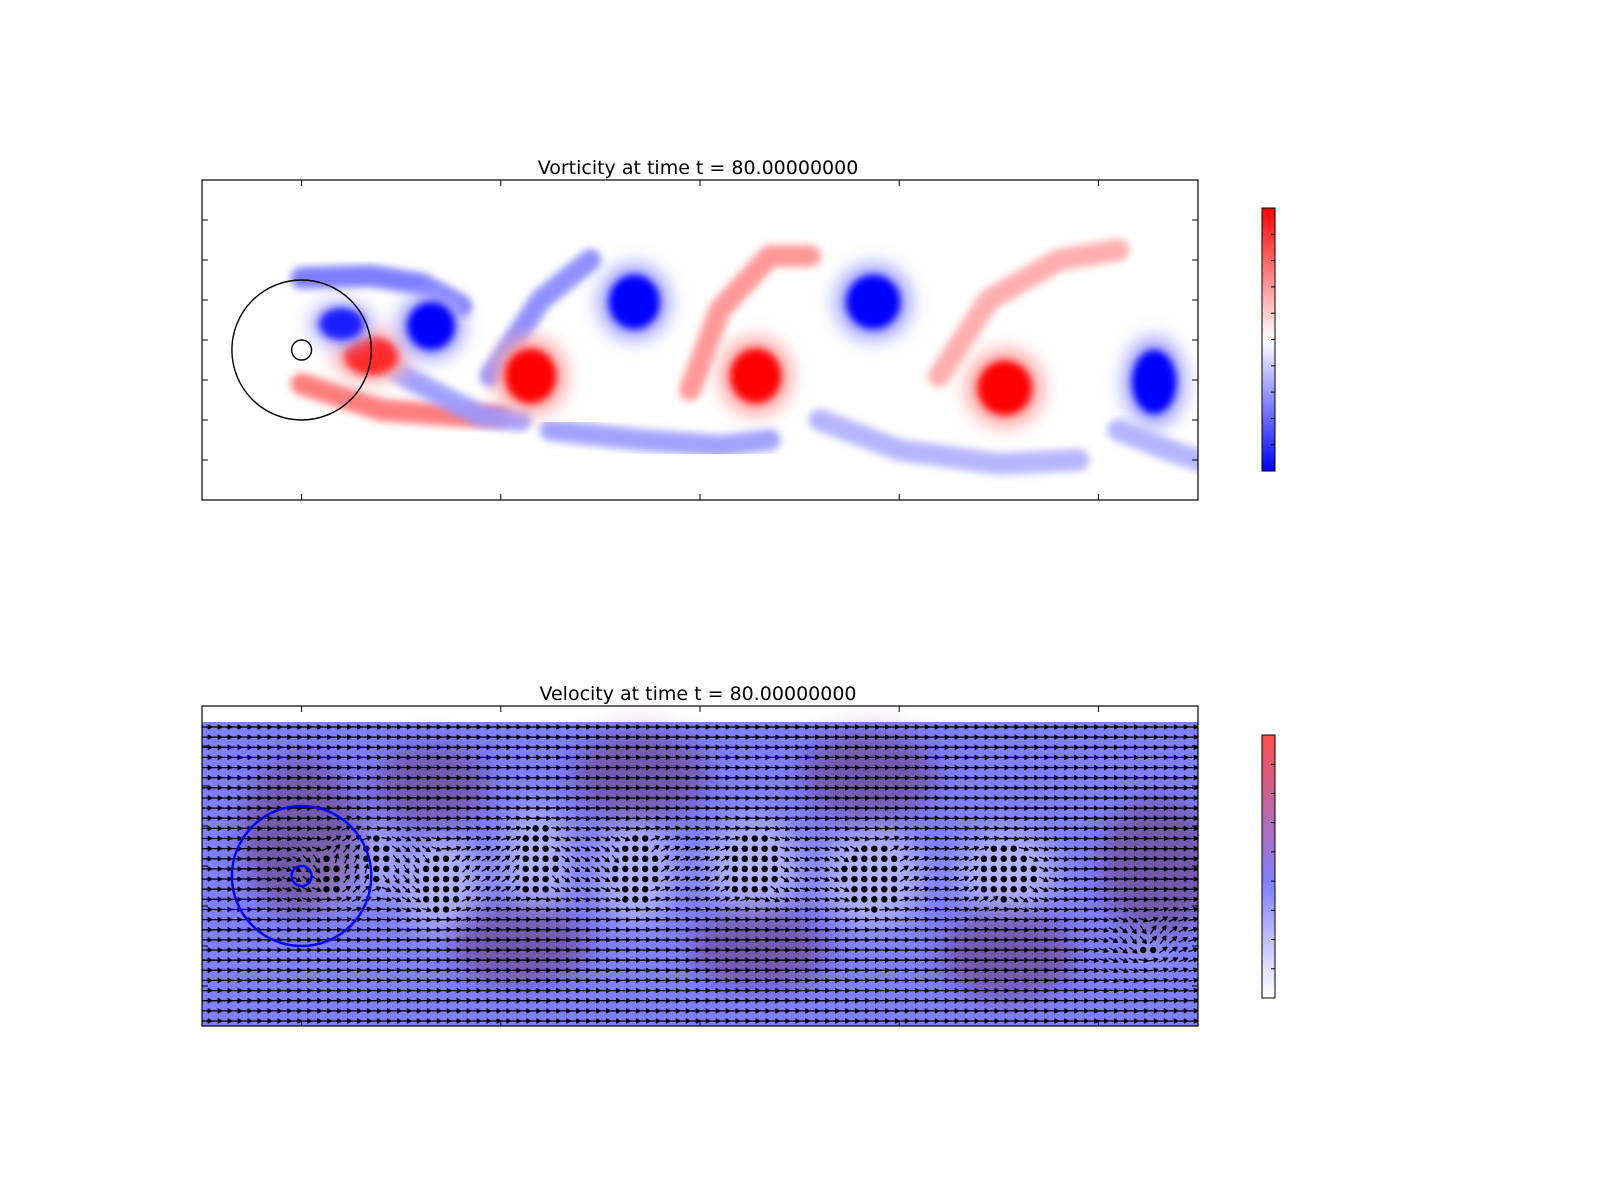 The image size is (1600, 1200). I want to click on velocity-colorbar, so click(1268, 866).